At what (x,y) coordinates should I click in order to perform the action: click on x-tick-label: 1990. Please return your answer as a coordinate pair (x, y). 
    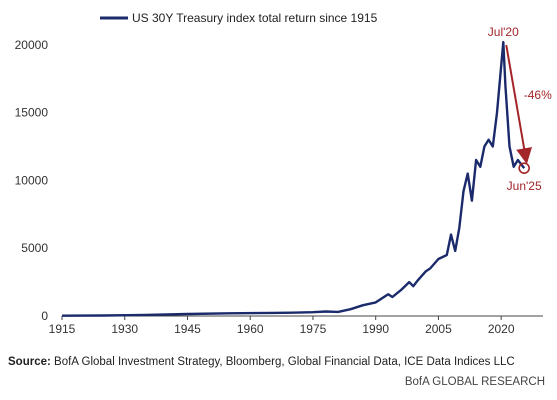
    Looking at the image, I should click on (375, 329).